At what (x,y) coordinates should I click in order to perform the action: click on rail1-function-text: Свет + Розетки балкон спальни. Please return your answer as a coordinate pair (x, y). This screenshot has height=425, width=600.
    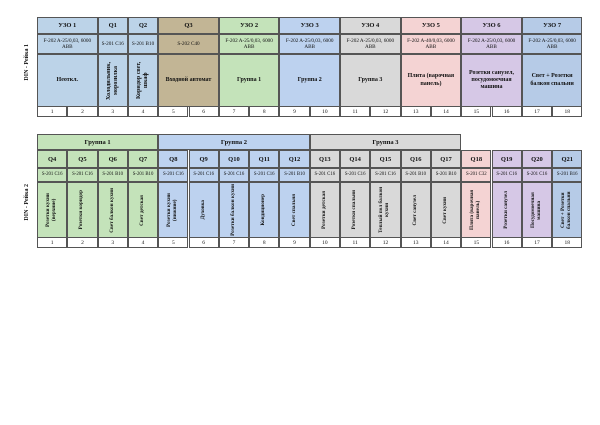
    Looking at the image, I should click on (552, 80).